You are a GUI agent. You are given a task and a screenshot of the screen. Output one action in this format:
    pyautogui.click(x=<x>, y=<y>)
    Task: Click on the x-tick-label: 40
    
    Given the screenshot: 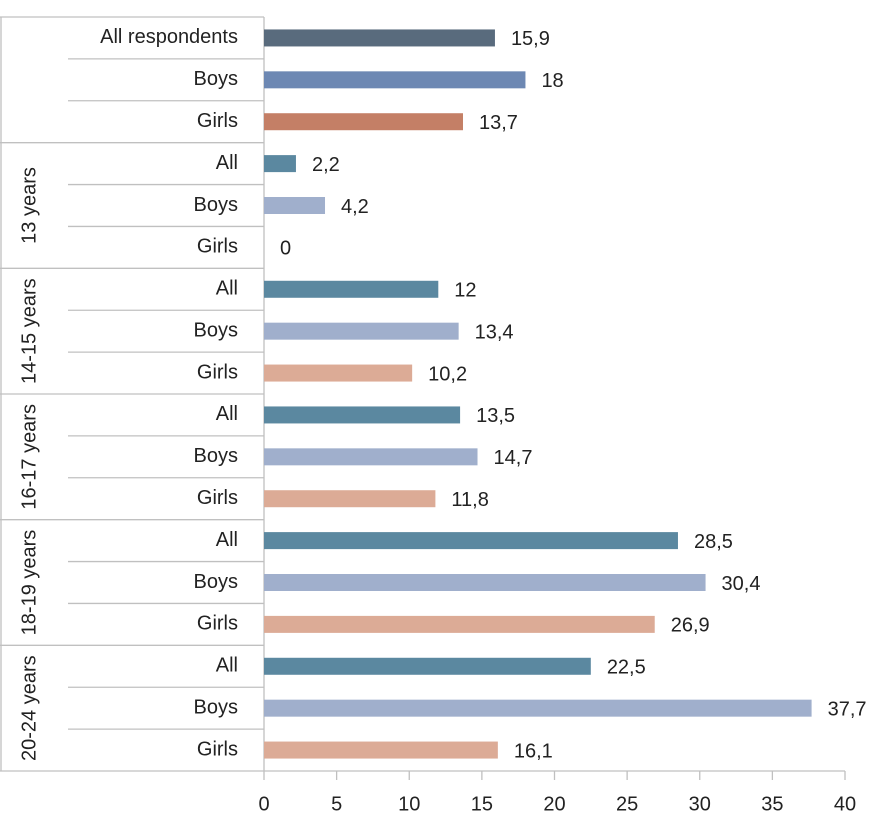 What is the action you would take?
    pyautogui.click(x=845, y=804)
    